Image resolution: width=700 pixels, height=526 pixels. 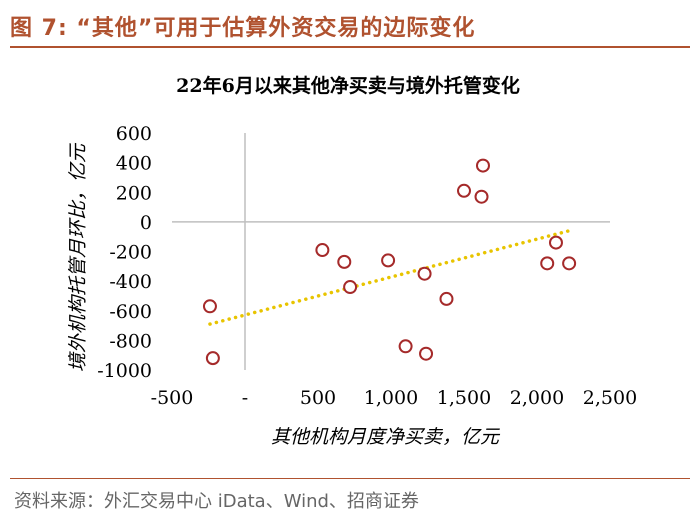 What do you see at coordinates (245, 398) in the screenshot?
I see `x-tick-label: -` at bounding box center [245, 398].